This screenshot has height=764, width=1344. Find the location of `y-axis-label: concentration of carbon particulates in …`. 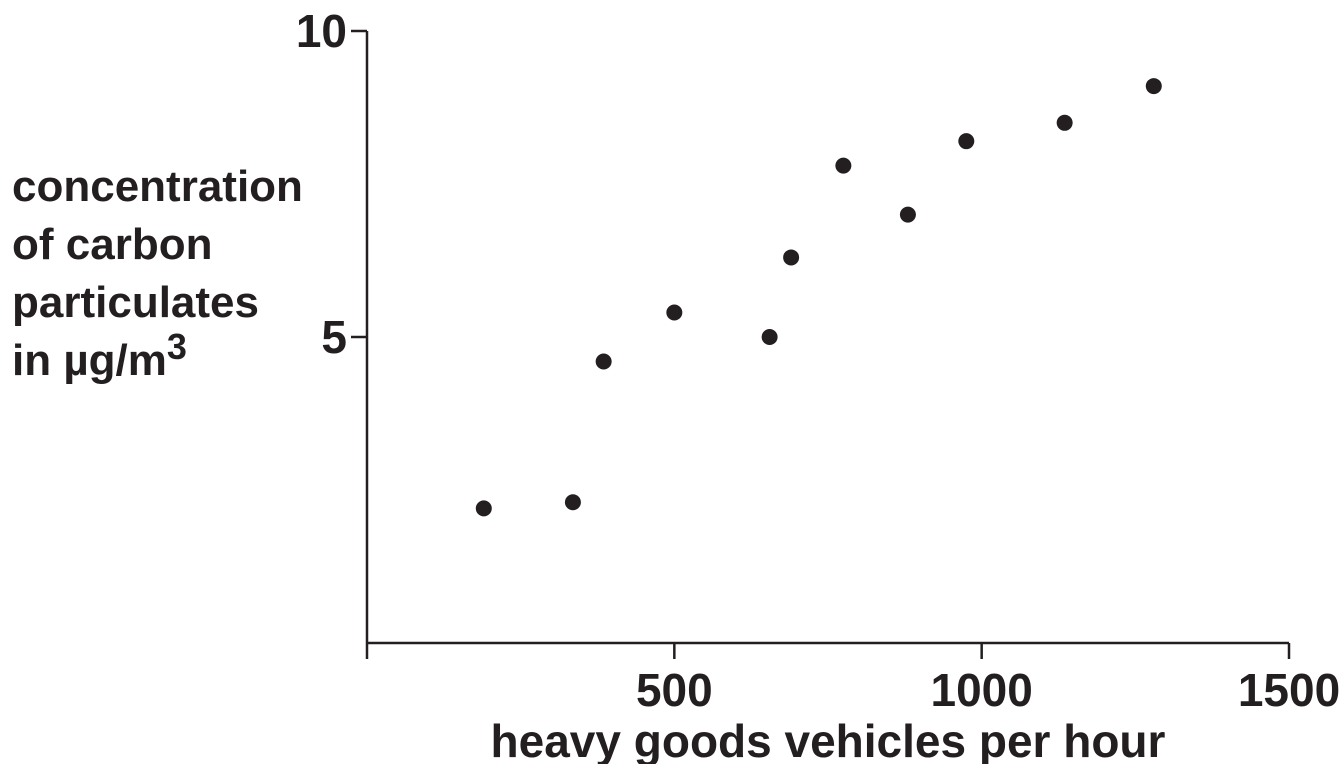

y-axis-label: concentration of carbon particulates in … is located at coordinates (182, 274).